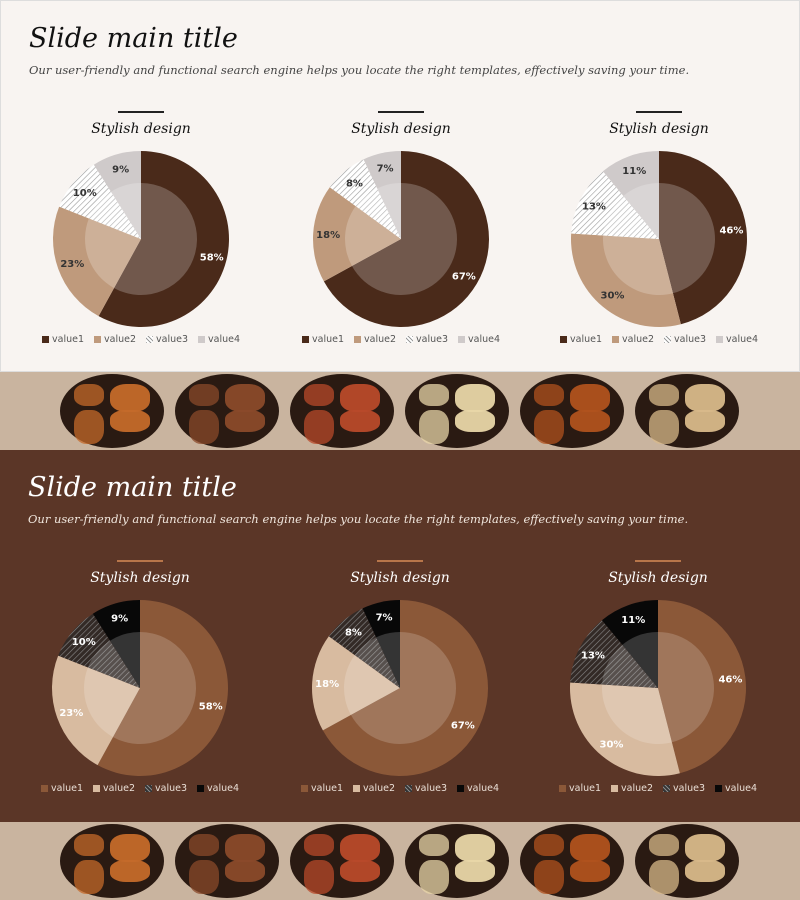 The height and width of the screenshot is (900, 800). I want to click on bowl-sliced-herbs, so click(342, 411).